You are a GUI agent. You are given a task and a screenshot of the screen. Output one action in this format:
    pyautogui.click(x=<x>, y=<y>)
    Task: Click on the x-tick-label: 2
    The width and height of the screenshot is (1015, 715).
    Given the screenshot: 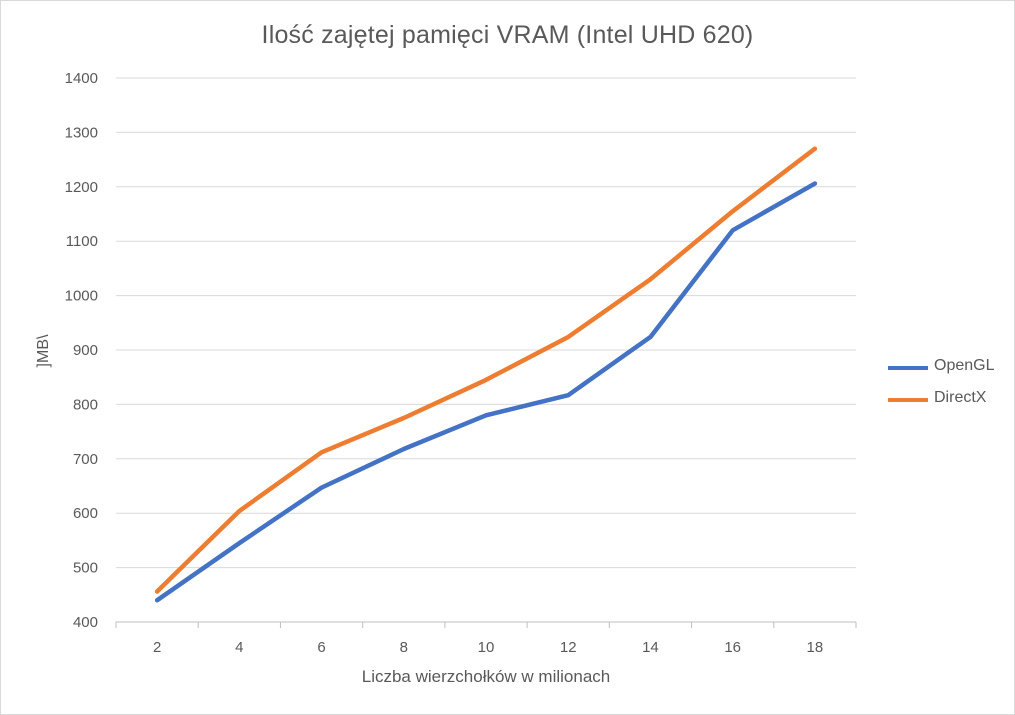 What is the action you would take?
    pyautogui.click(x=157, y=647)
    